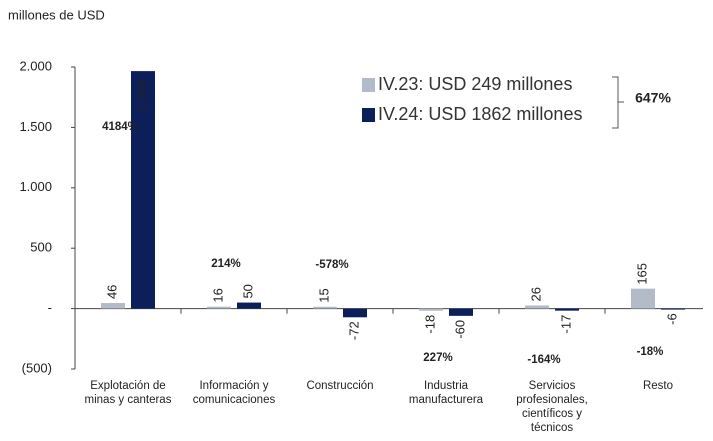 Image resolution: width=713 pixels, height=441 pixels. I want to click on y-tick-label: 500, so click(41, 247).